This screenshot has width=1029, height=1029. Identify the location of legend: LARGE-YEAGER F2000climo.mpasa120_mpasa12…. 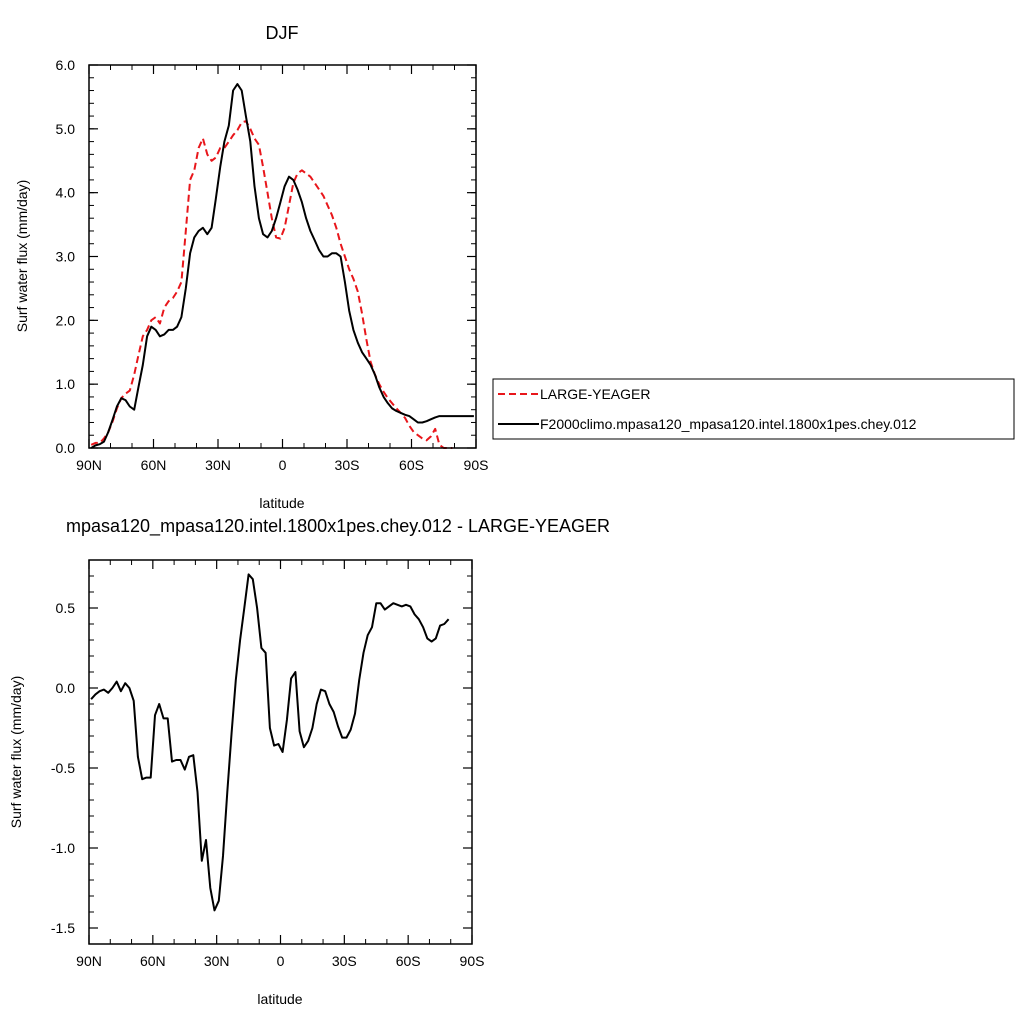
(753, 409).